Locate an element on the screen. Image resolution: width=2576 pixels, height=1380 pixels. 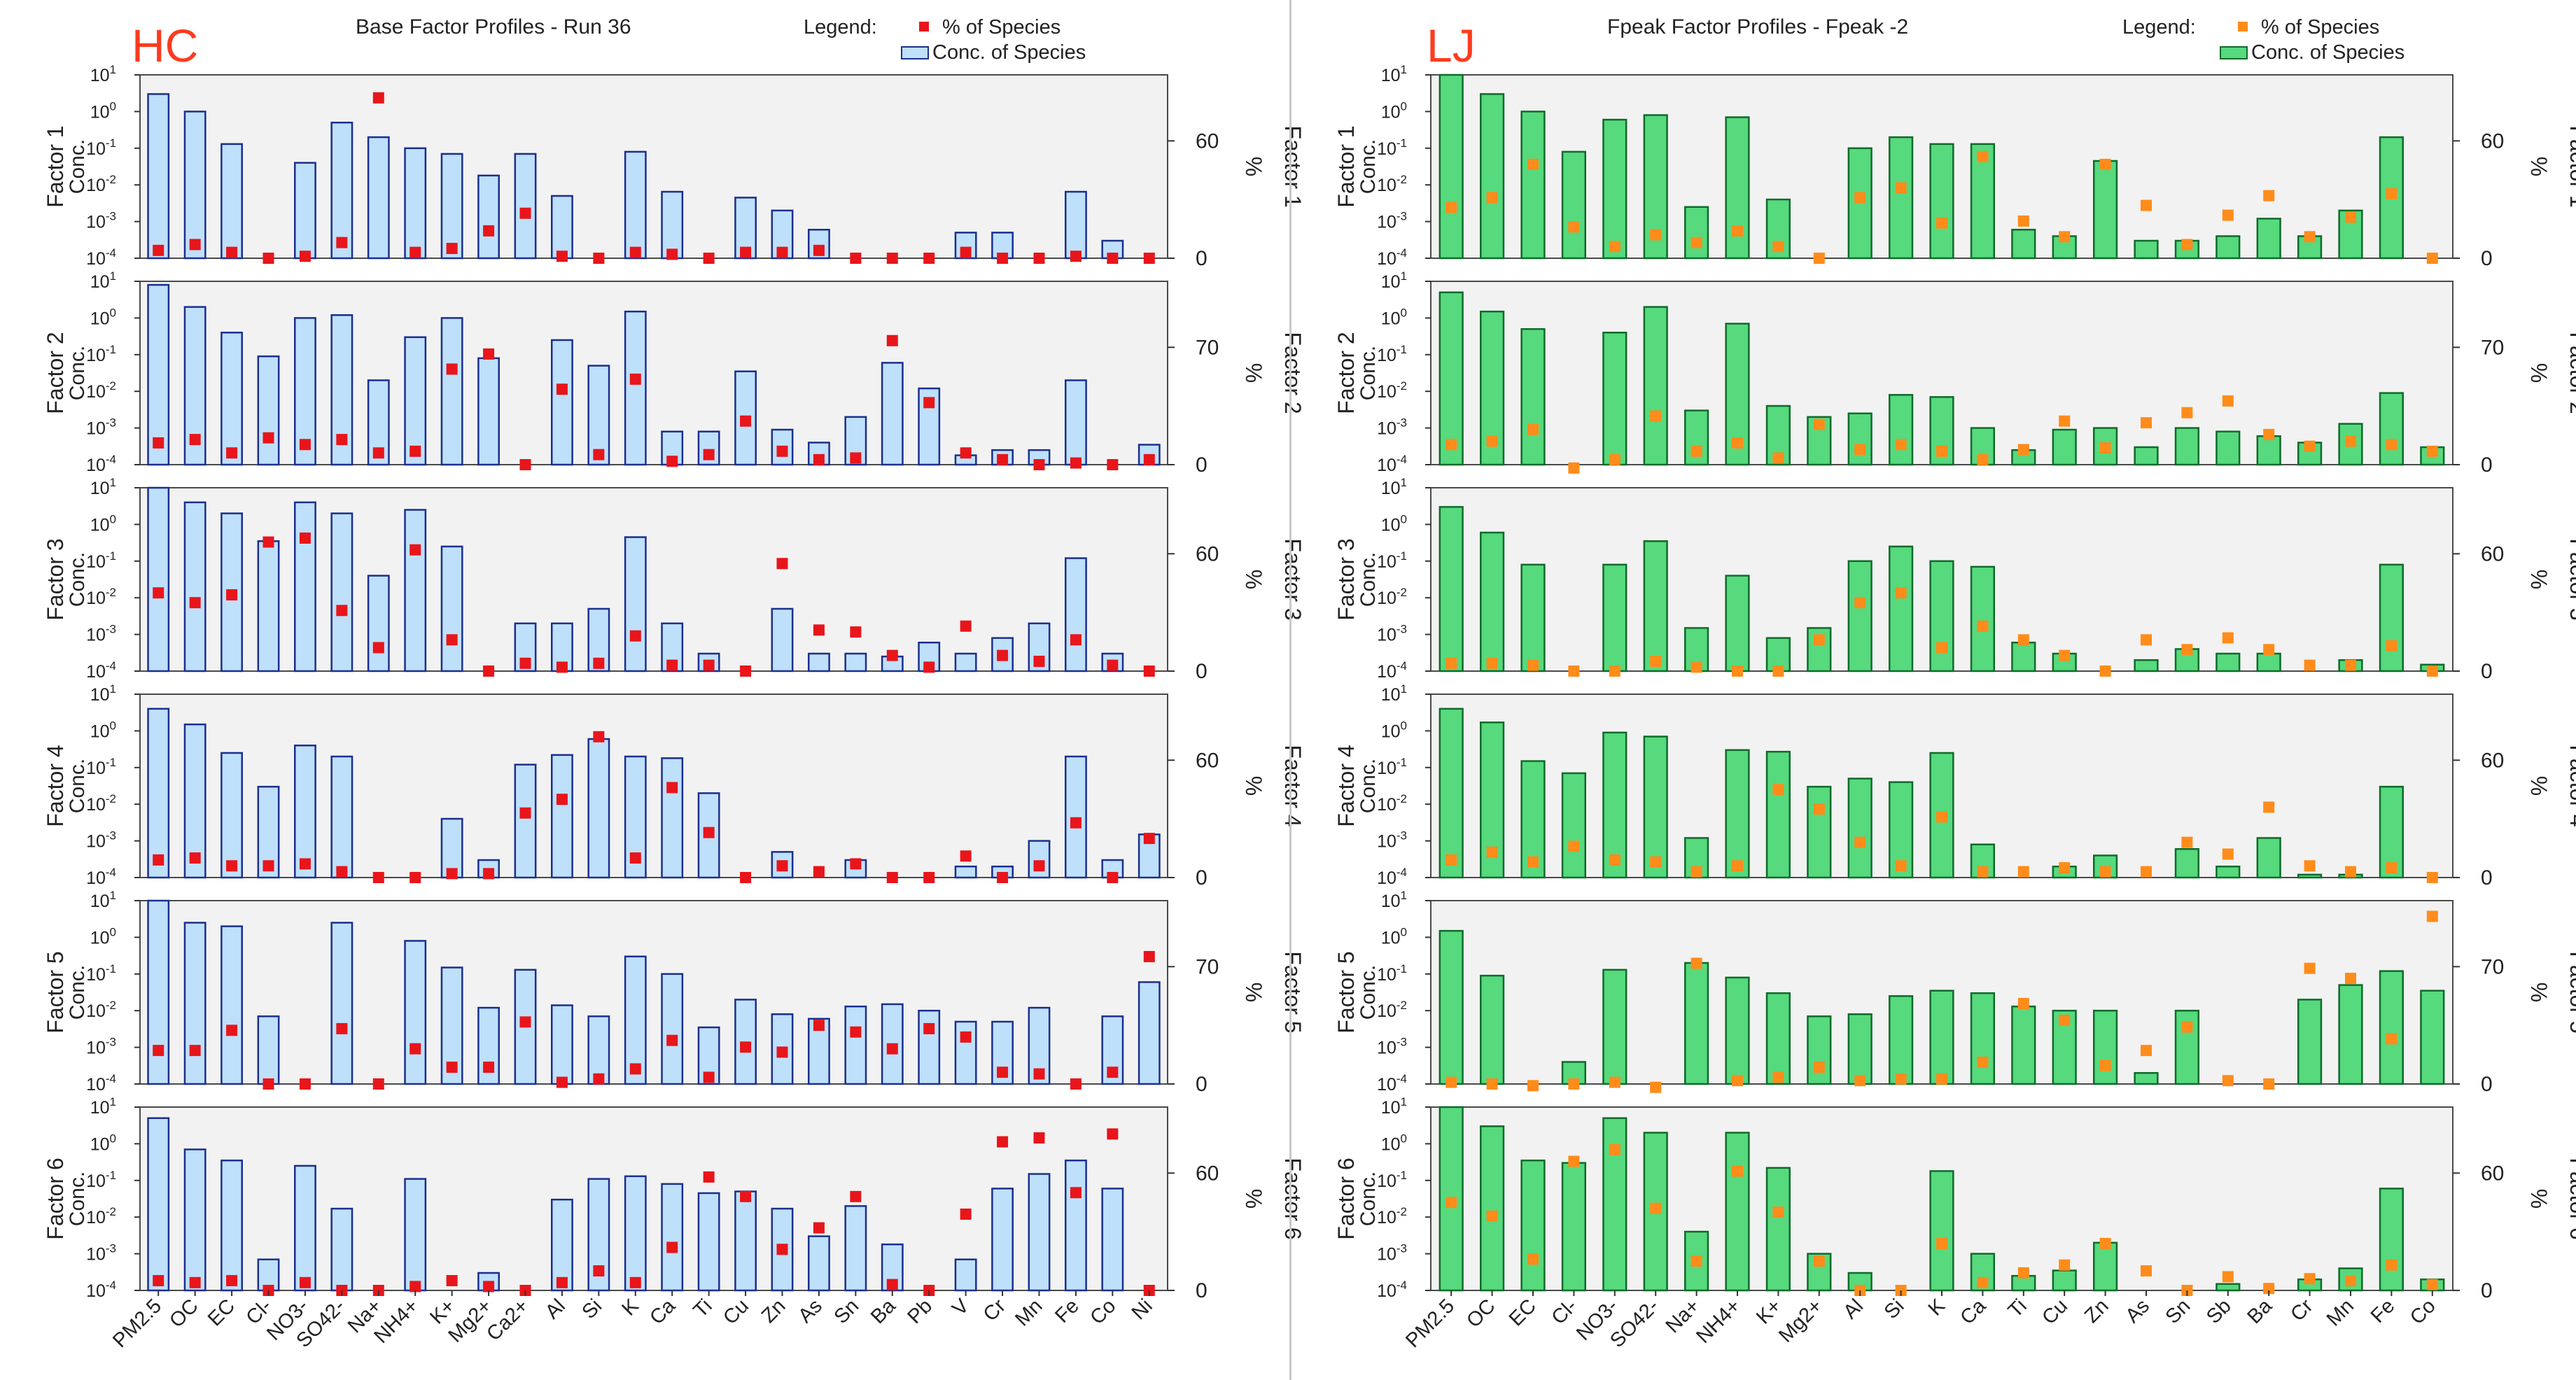
pct-axis-label: % is located at coordinates (1253, 992).